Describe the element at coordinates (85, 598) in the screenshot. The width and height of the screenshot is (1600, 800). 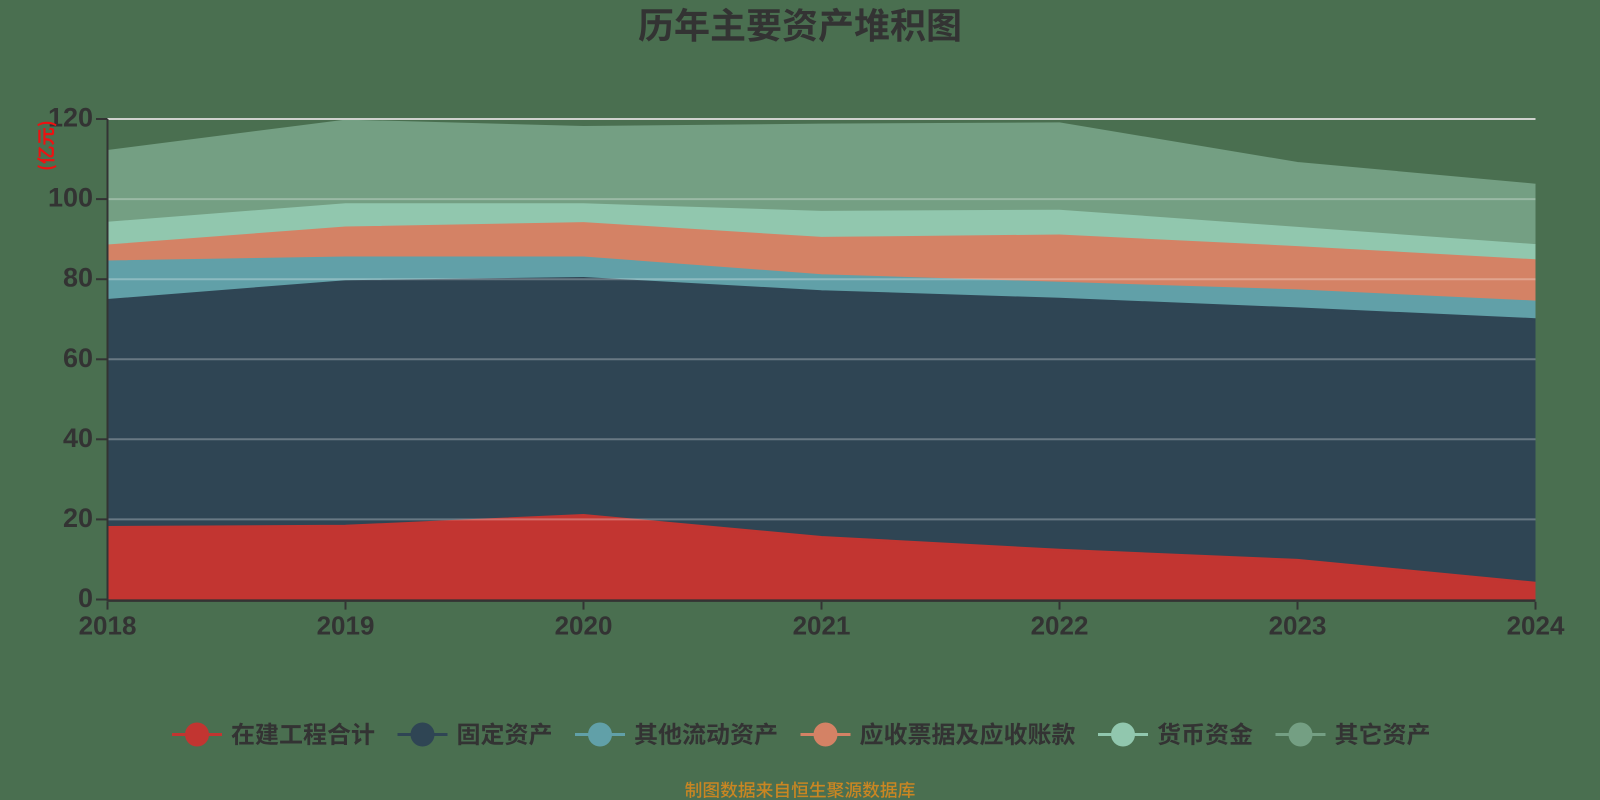
I see `svg-text: 0` at that location.